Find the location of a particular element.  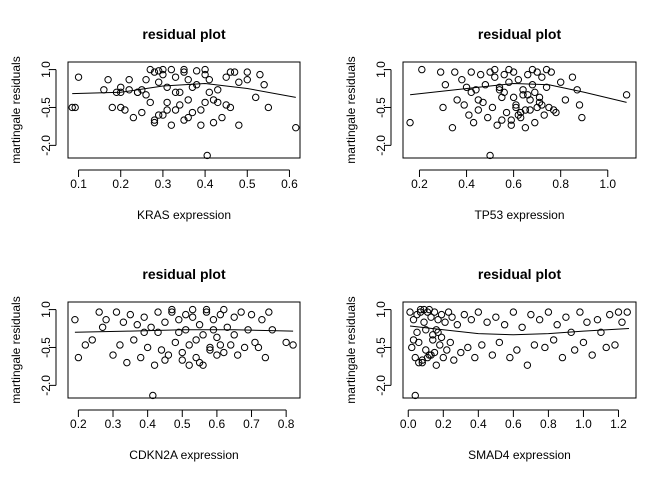

x-tick-label: 0.5 is located at coordinates (182, 424).